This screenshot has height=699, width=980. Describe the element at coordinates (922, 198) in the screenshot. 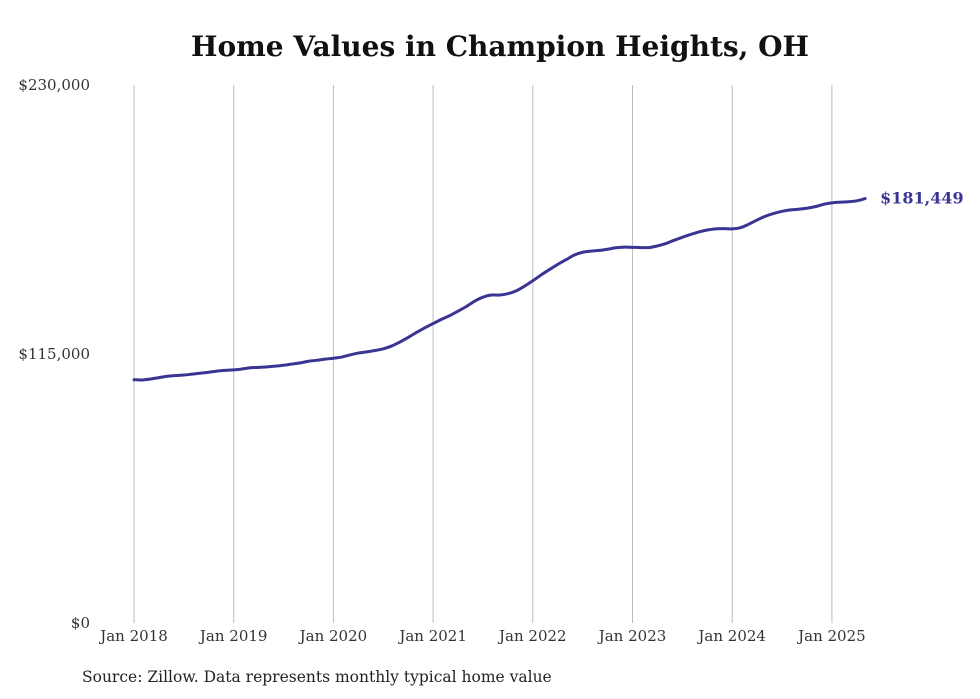

I see `end-value-label: $181,449` at that location.